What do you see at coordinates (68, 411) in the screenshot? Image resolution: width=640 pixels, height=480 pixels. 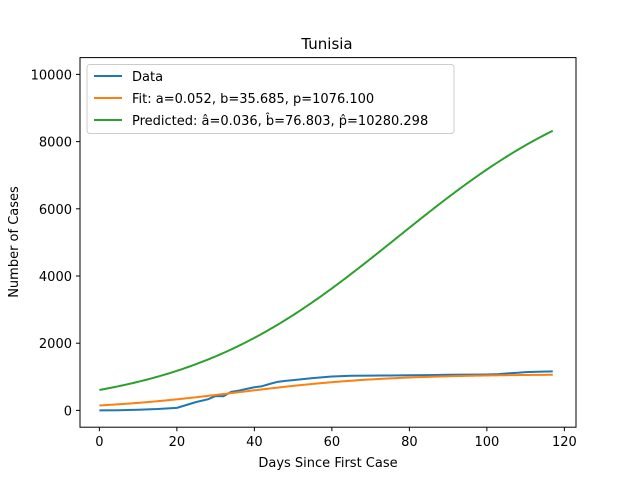 I see `y-tick-label: 0` at bounding box center [68, 411].